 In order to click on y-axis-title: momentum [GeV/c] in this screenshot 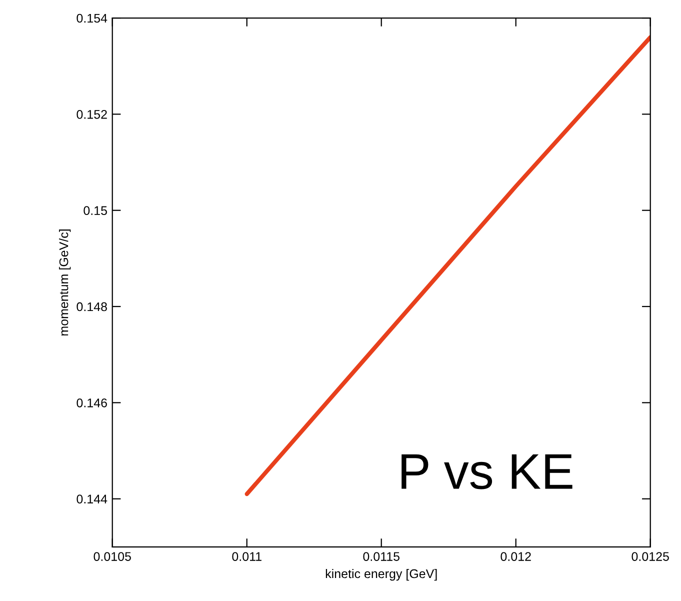, I will do `click(65, 283)`.